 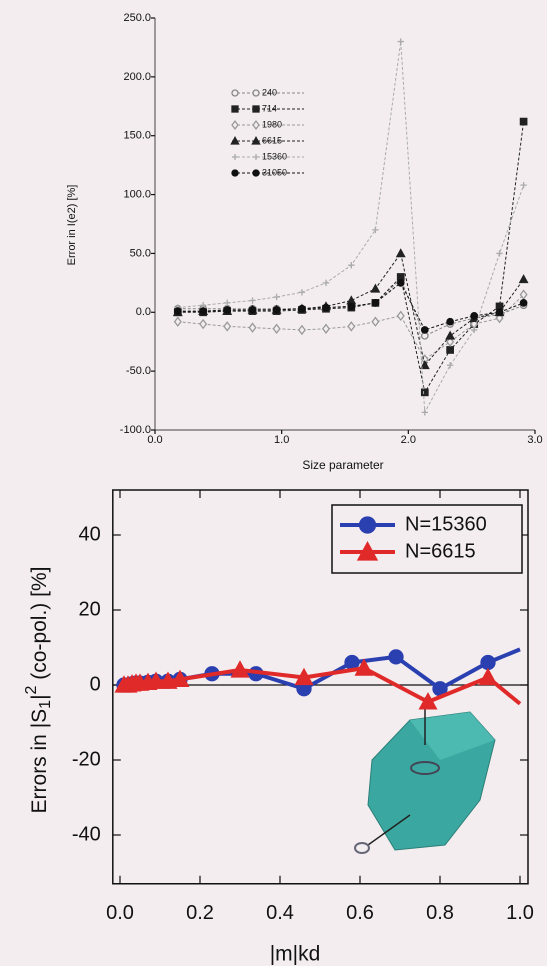 I want to click on y-tick-label: -40, so click(x=86, y=834).